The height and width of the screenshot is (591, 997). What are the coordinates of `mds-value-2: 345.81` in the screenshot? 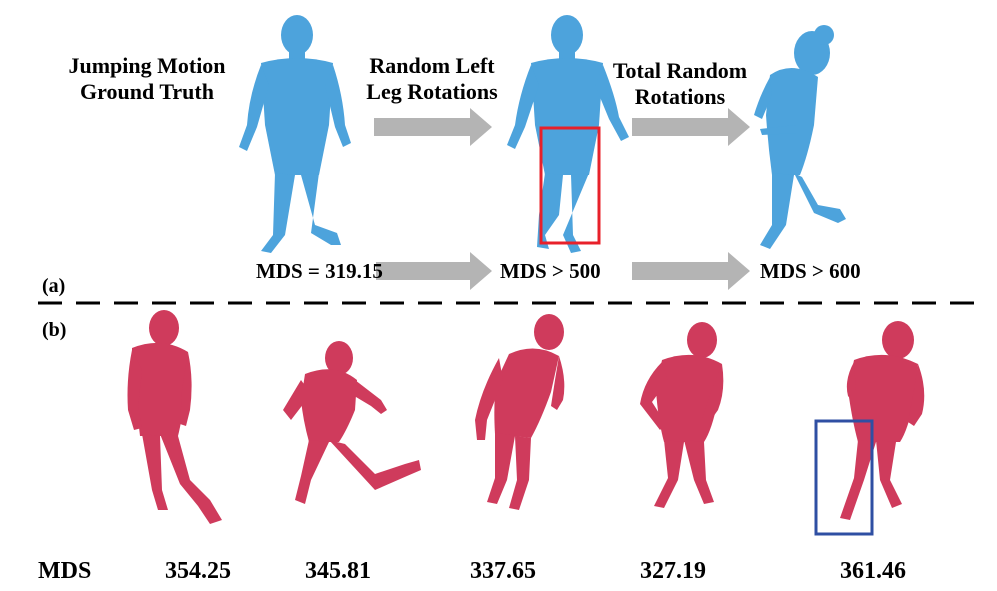 It's located at (338, 571).